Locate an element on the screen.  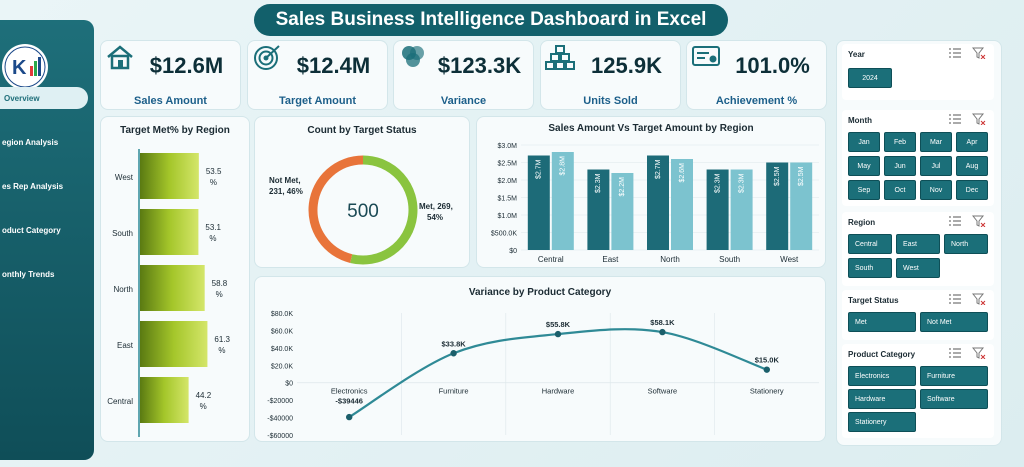
data-label: Not Met, is located at coordinates (285, 180).